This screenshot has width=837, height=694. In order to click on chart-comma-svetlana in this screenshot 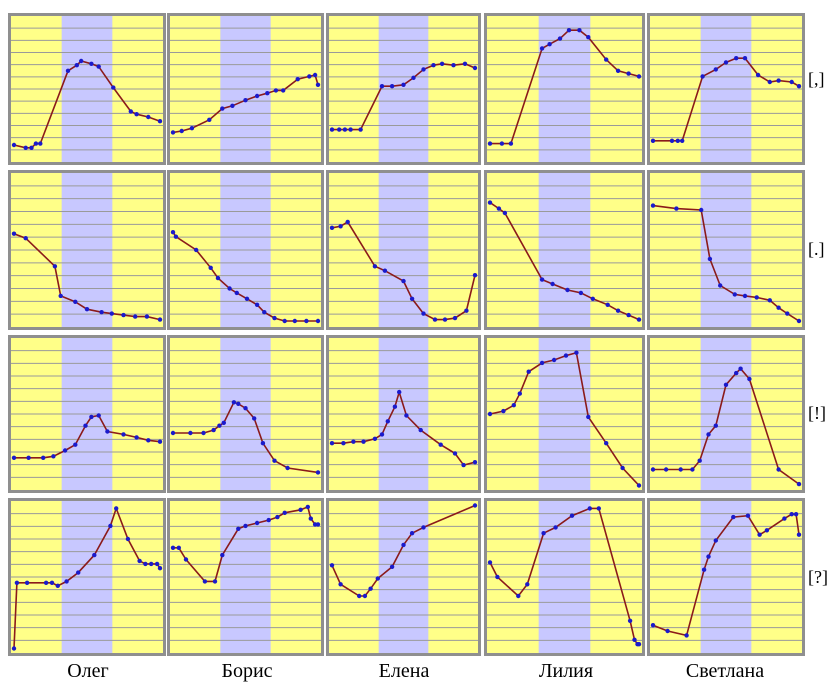, I will do `click(726, 89)`.